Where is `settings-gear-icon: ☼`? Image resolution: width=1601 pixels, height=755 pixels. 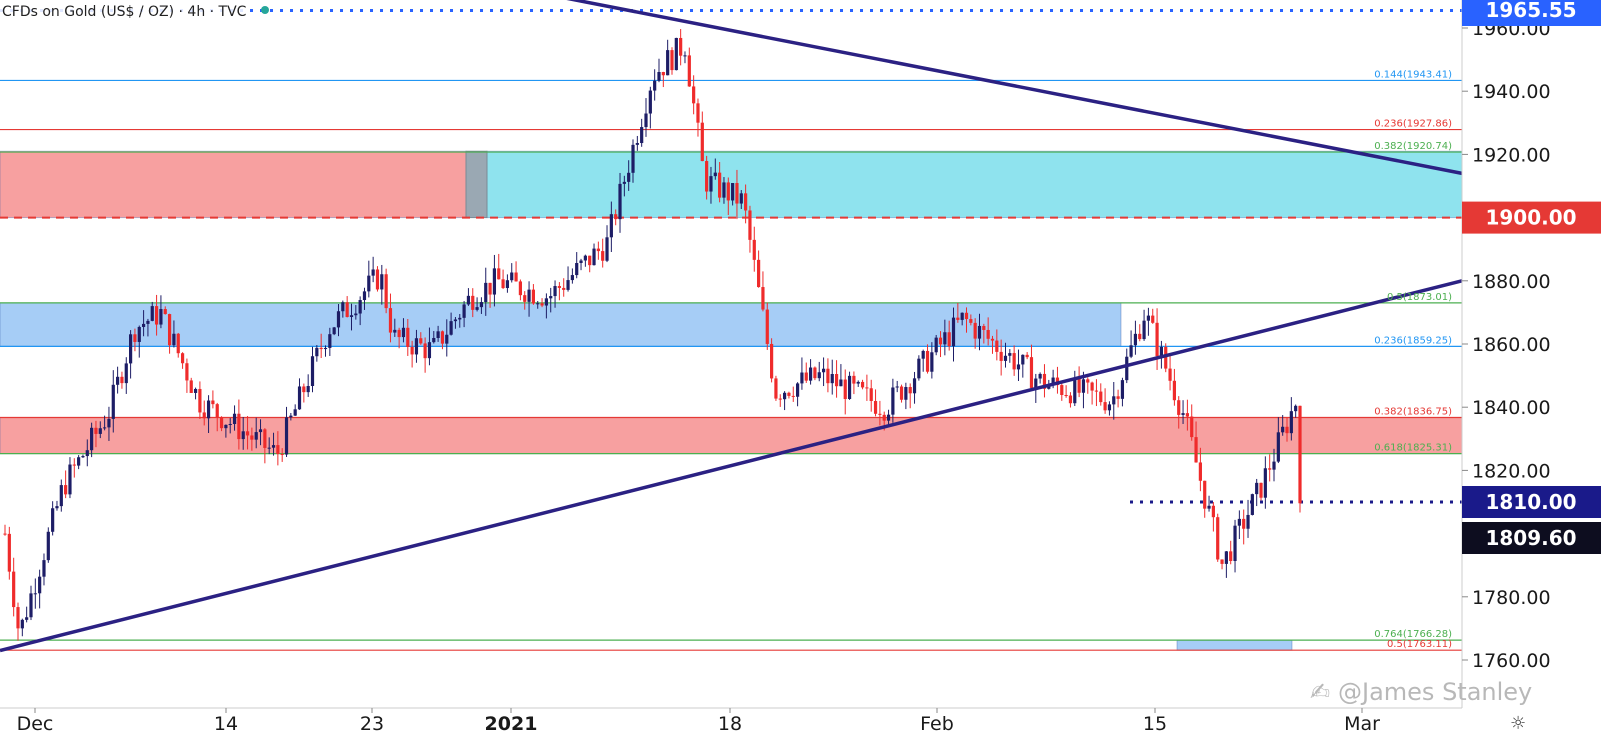
settings-gear-icon: ☼ is located at coordinates (1518, 723).